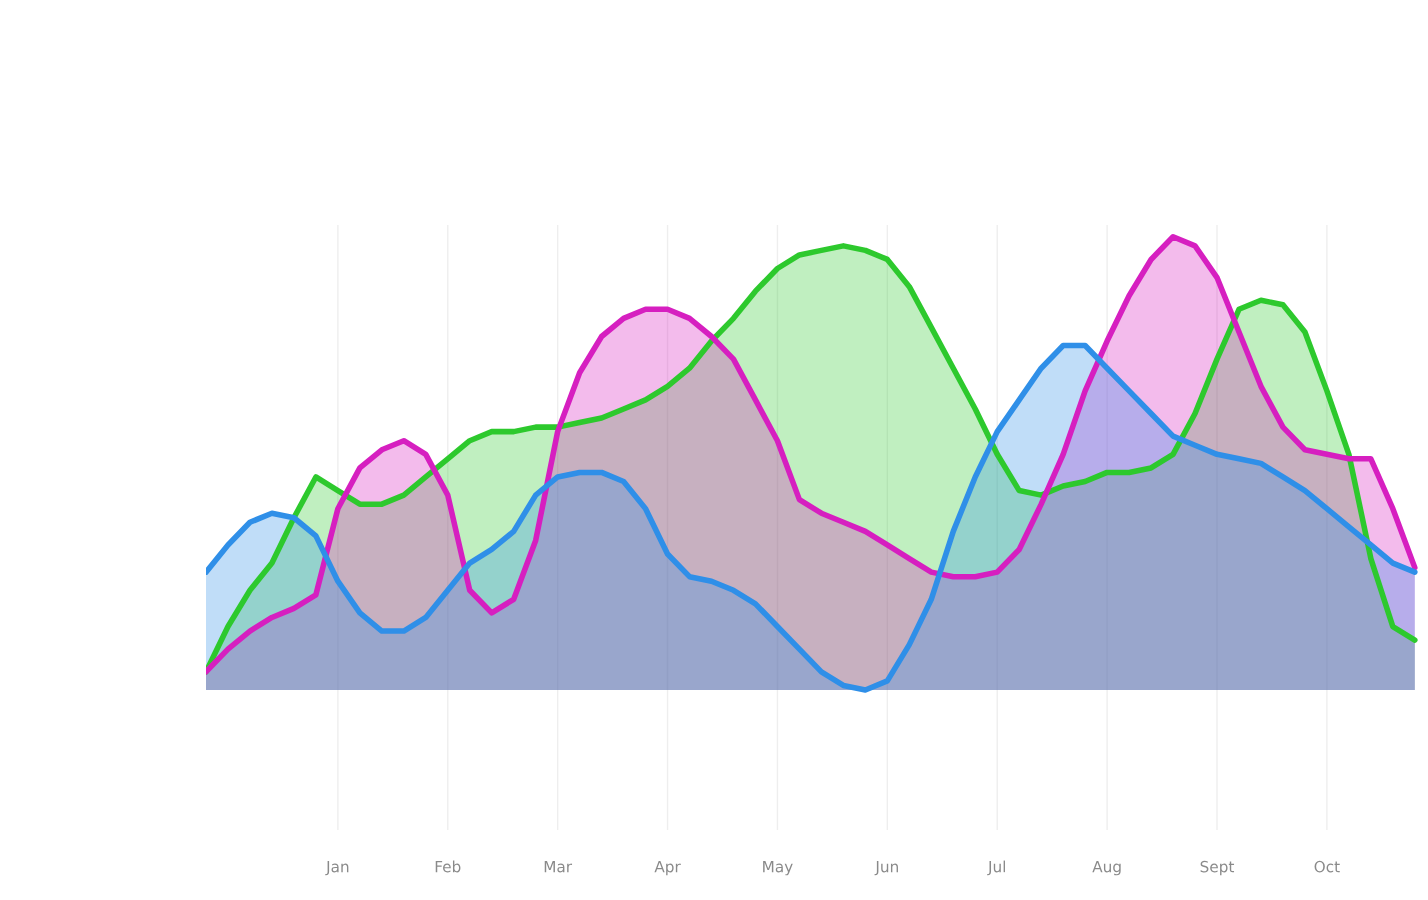 The width and height of the screenshot is (1428, 900). What do you see at coordinates (558, 867) in the screenshot?
I see `x-tick-label: Mar` at bounding box center [558, 867].